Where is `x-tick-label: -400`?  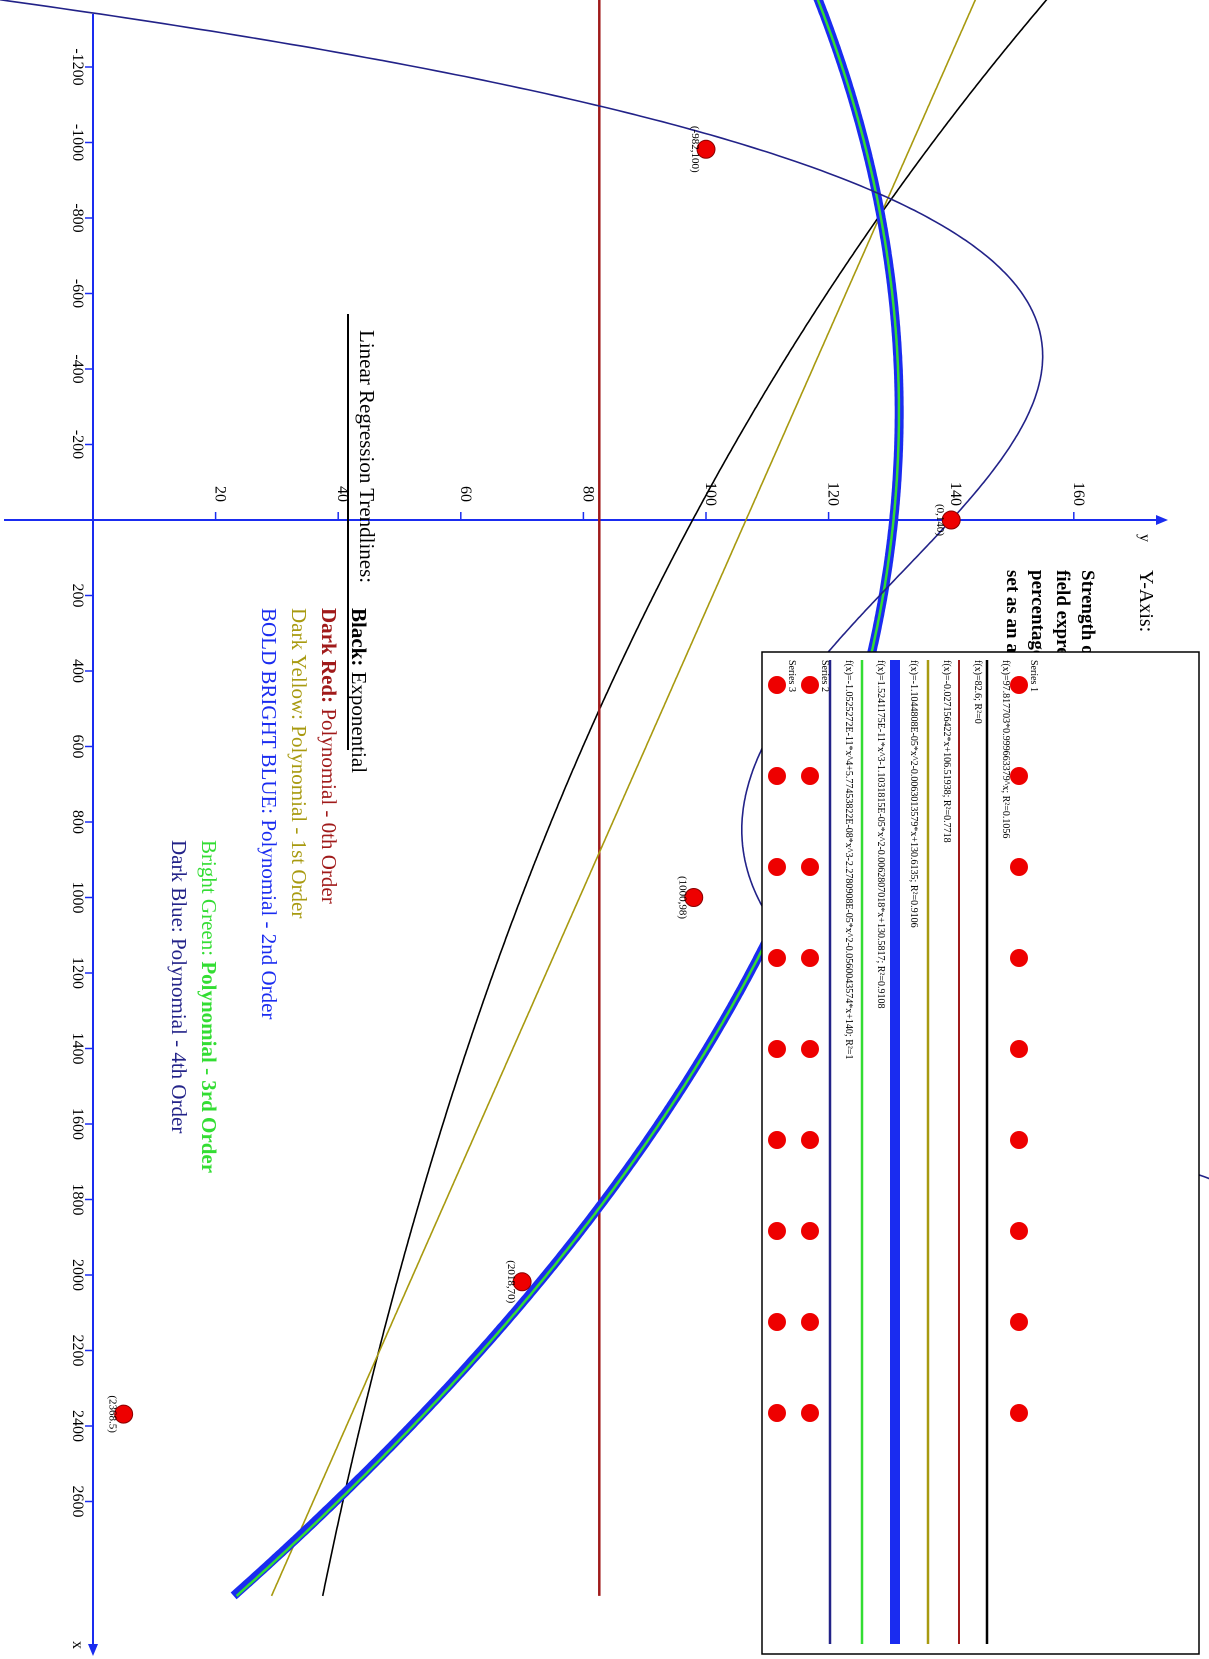 x-tick-label: -400 is located at coordinates (77, 368).